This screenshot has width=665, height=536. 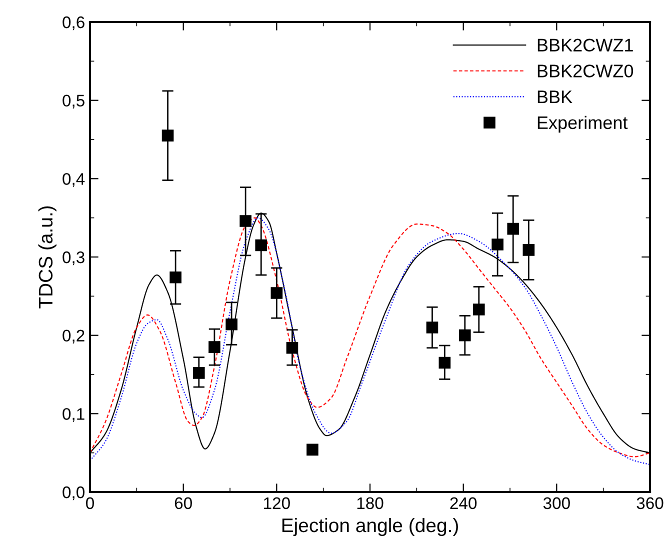 What do you see at coordinates (73, 337) in the screenshot?
I see `y-tick-label: 0,2` at bounding box center [73, 337].